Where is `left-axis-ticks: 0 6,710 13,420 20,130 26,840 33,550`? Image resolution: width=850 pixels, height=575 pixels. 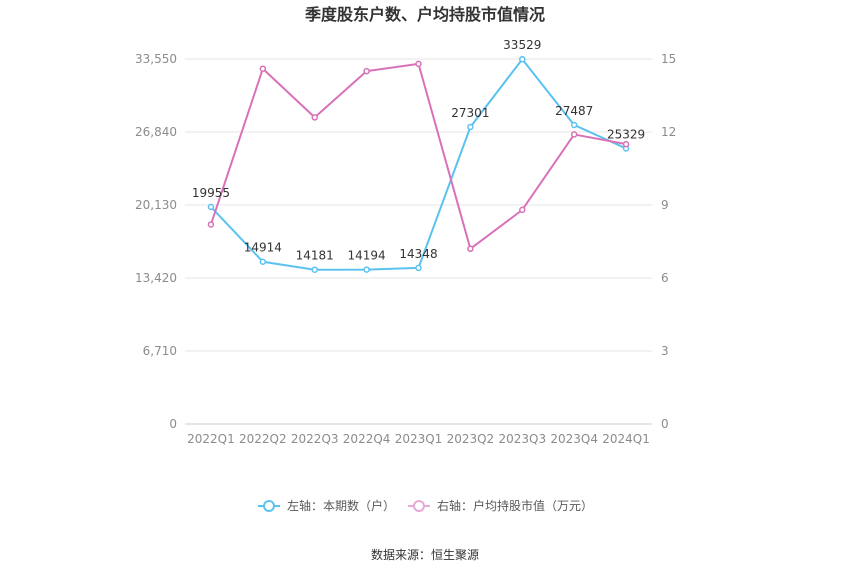
left-axis-ticks: 0 6,710 13,420 20,130 26,840 33,550 is located at coordinates (156, 241).